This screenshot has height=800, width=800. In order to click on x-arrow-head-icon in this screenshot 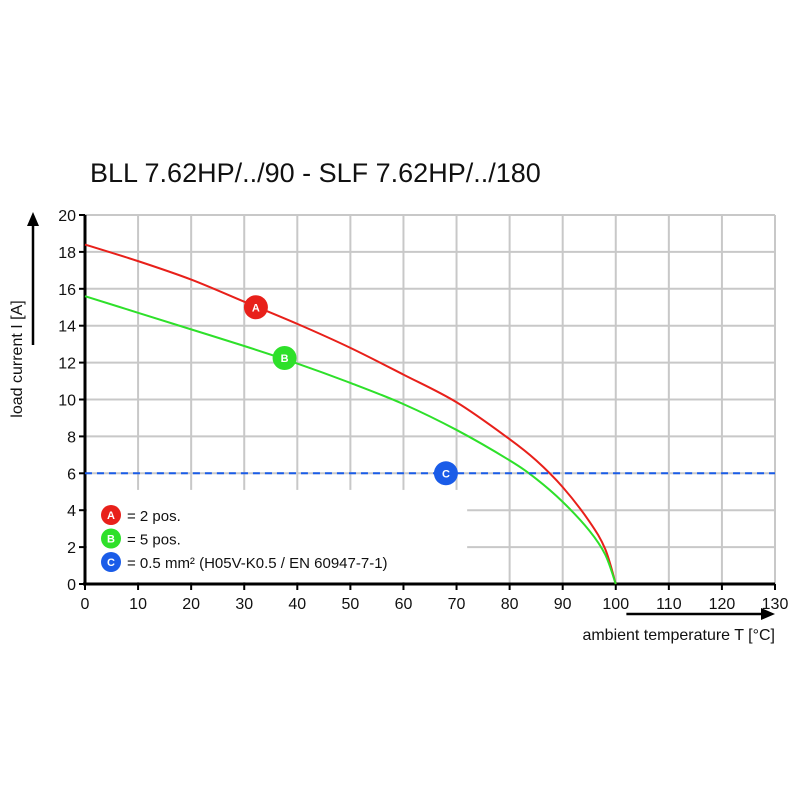, I will do `click(768, 614)`.